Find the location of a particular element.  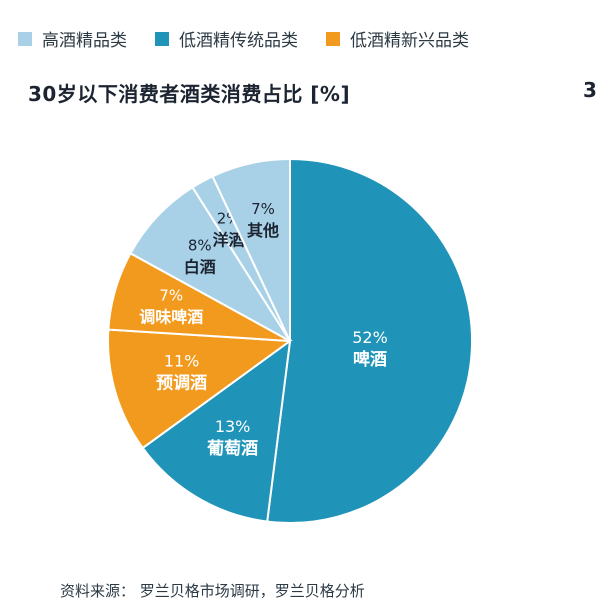

legend-swatch-low-traditional is located at coordinates (162, 38).